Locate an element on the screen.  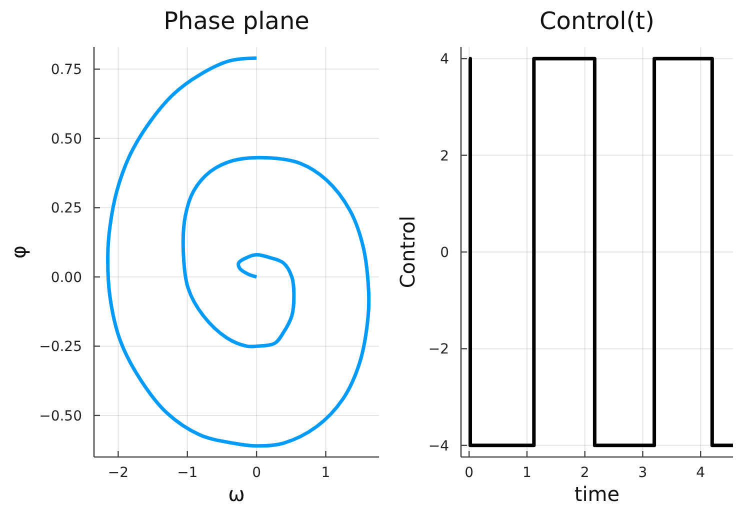
chart-title: Control(t) is located at coordinates (597, 21).